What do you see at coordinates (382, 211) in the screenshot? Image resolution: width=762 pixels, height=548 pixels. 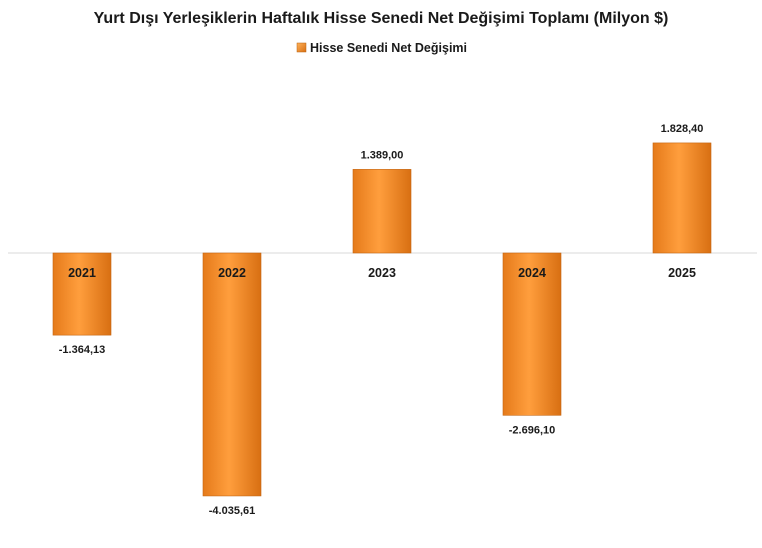 I see `bar-2023` at bounding box center [382, 211].